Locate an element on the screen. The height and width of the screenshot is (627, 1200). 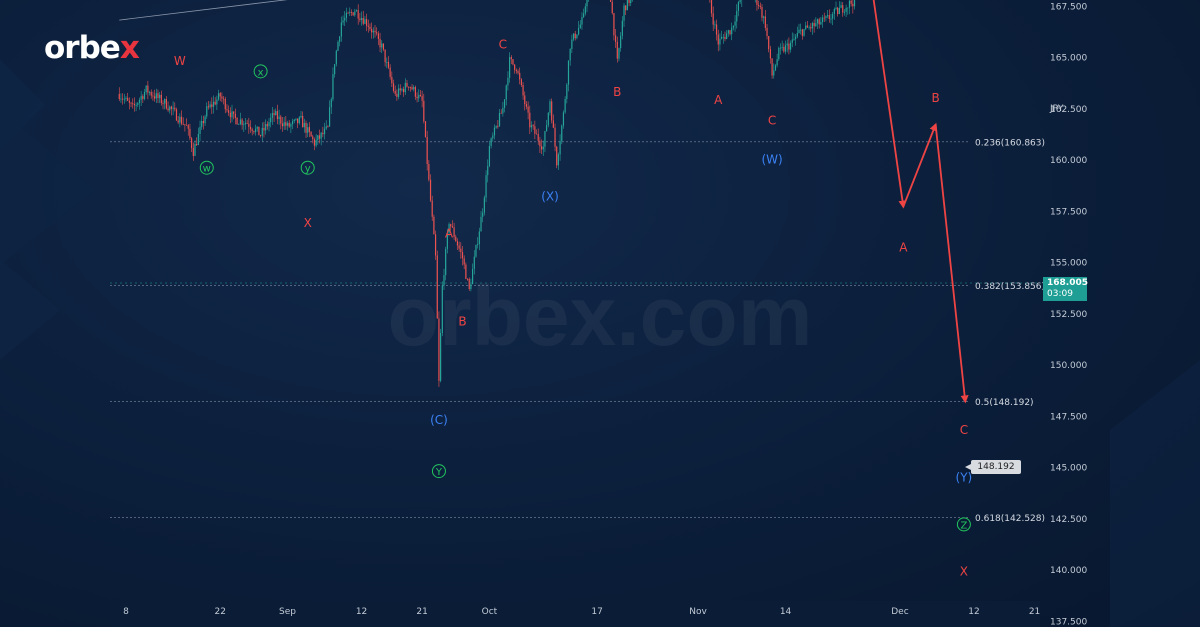
y-tick-label: 165.000 is located at coordinates (1068, 59).